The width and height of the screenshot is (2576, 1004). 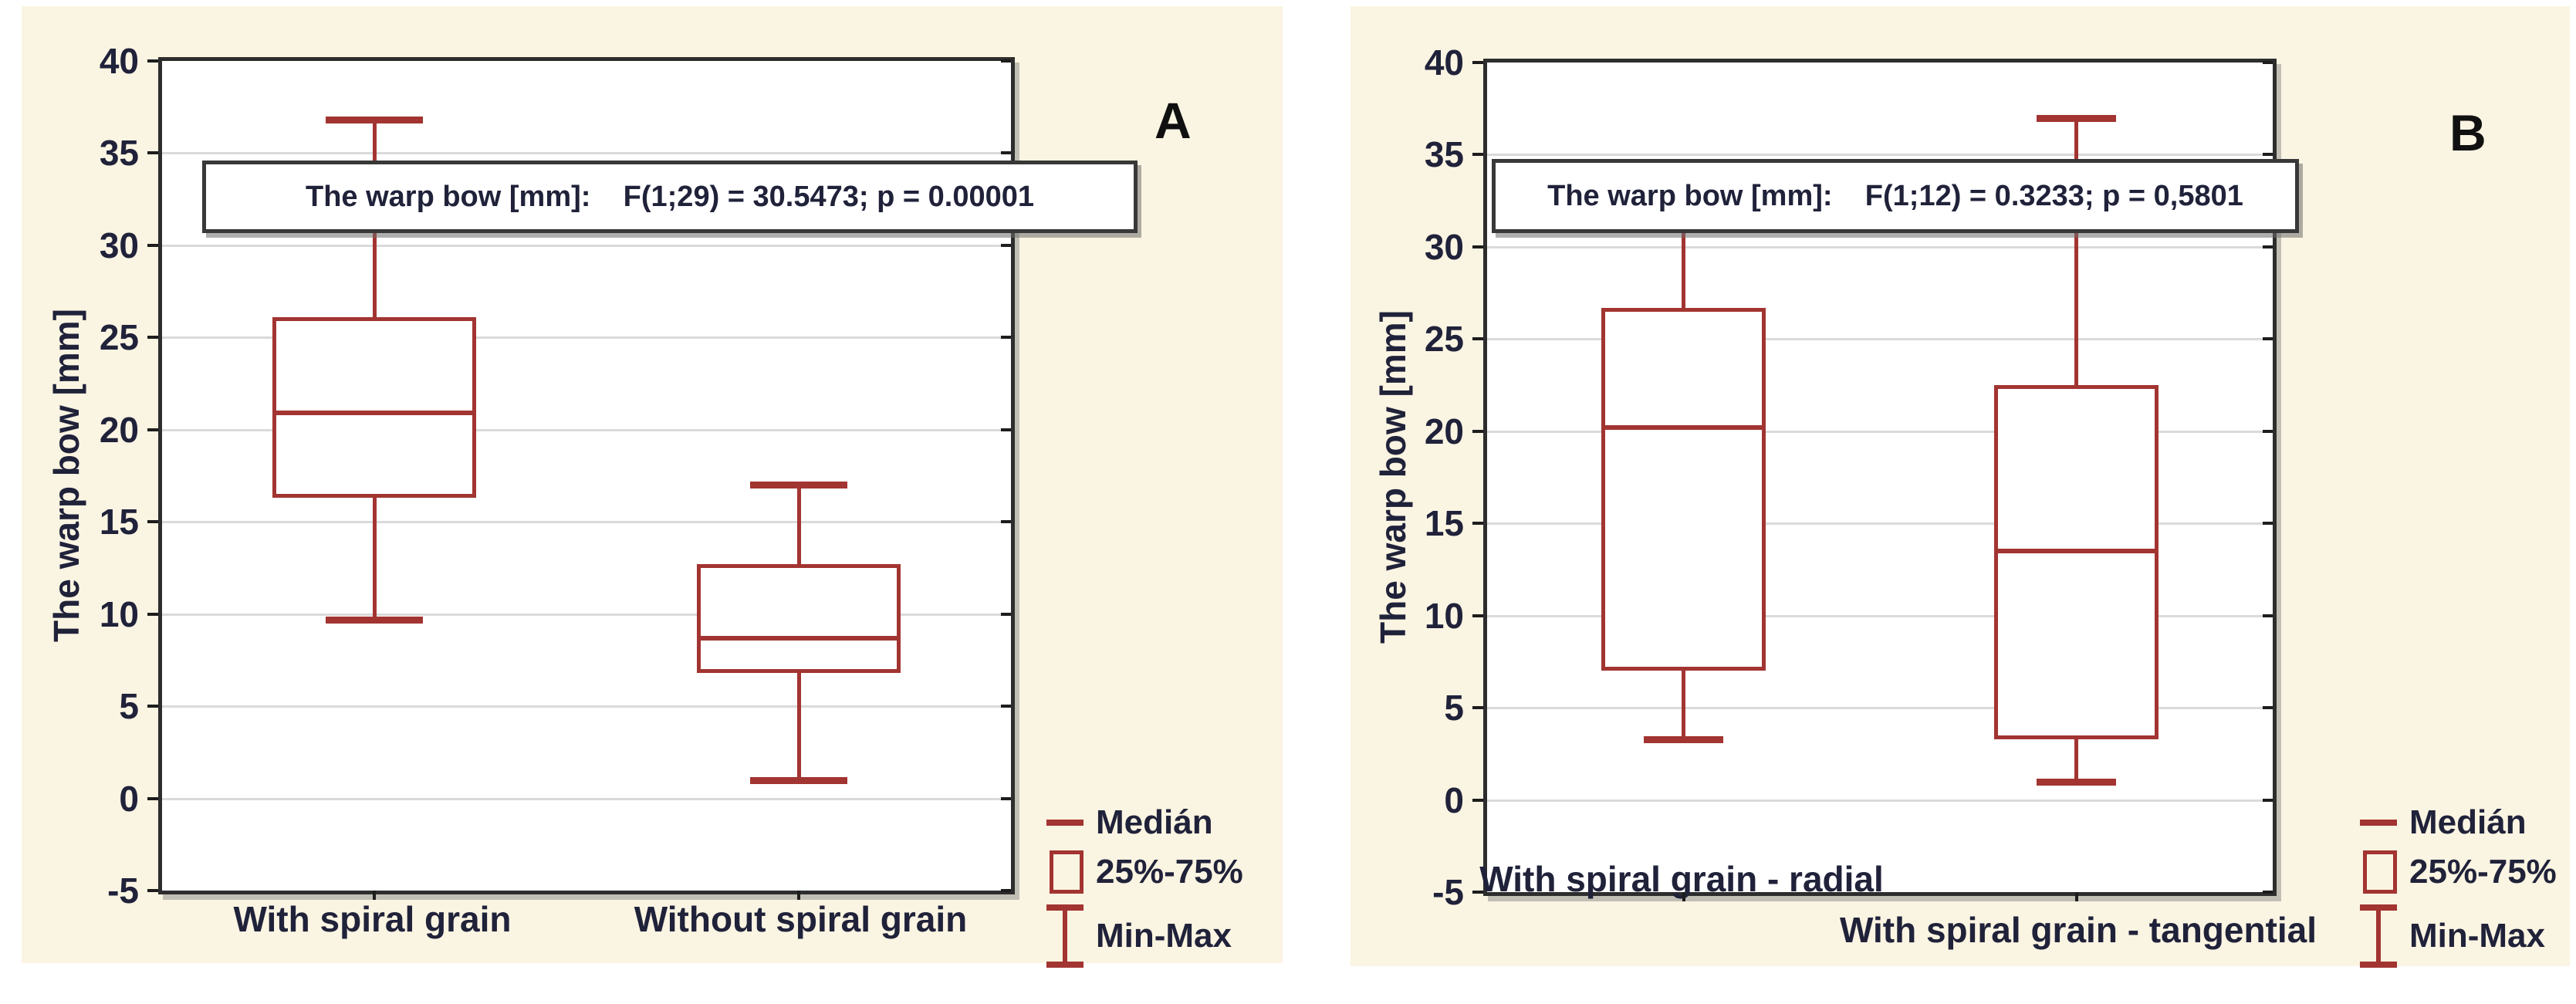 I want to click on y-tick-label: 10, so click(x=1444, y=615).